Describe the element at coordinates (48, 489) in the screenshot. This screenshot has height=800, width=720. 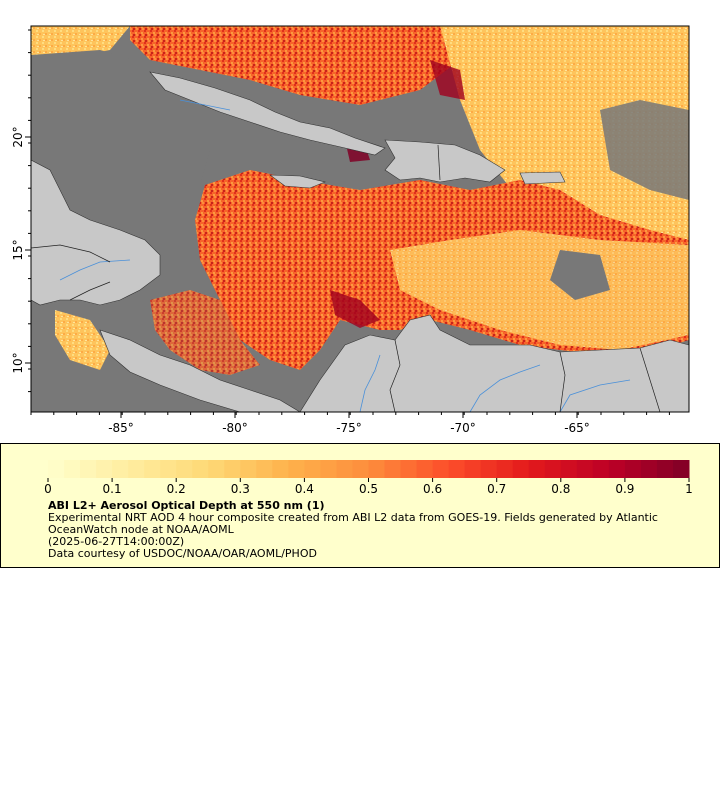
I see `colorbar-tick-label: 0` at that location.